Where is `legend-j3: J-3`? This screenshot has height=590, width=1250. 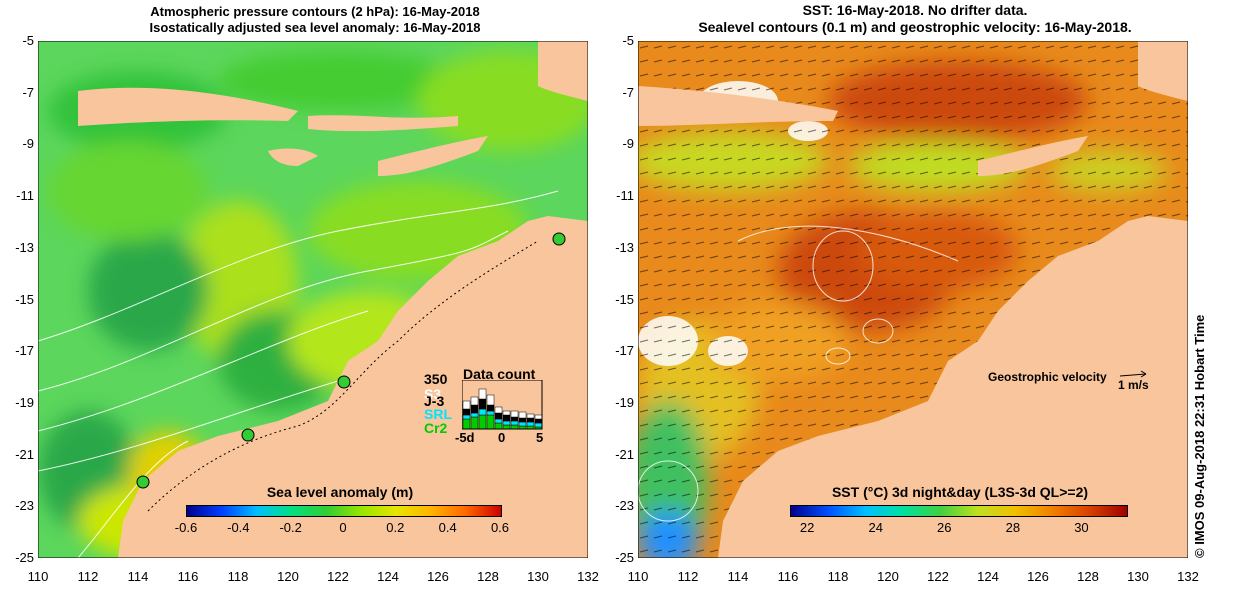
legend-j3: J-3 is located at coordinates (434, 401).